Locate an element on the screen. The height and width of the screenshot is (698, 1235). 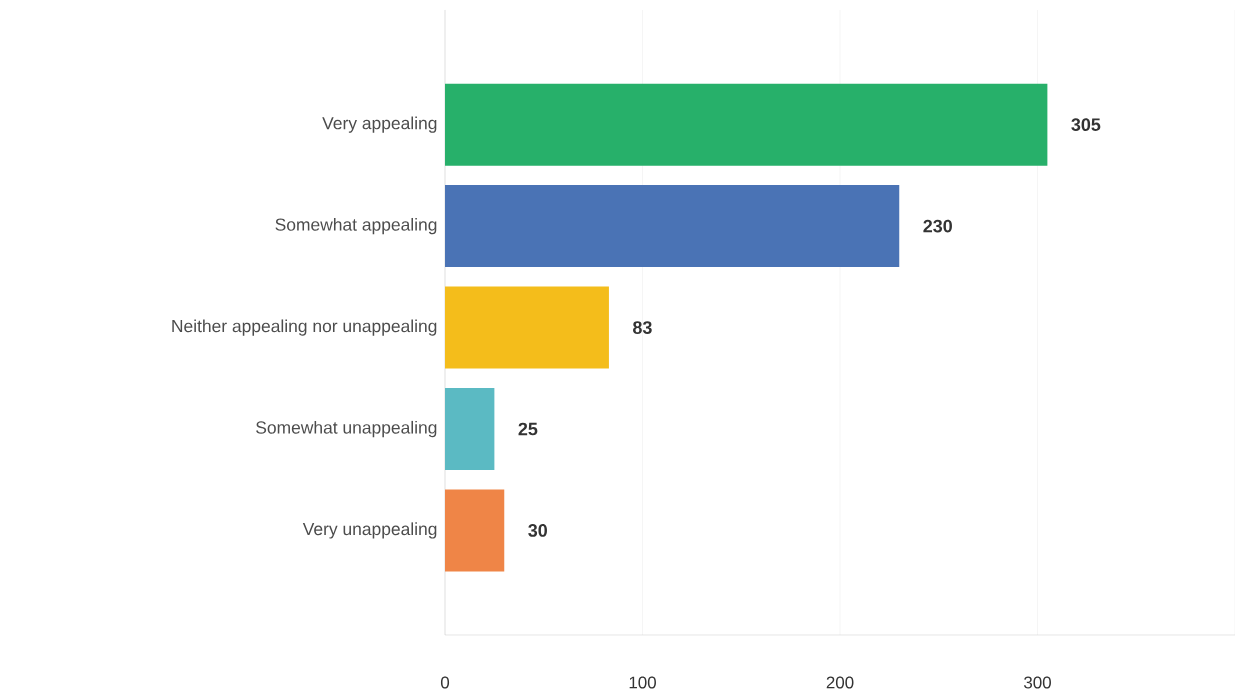
data-label: 30 is located at coordinates (537, 530).